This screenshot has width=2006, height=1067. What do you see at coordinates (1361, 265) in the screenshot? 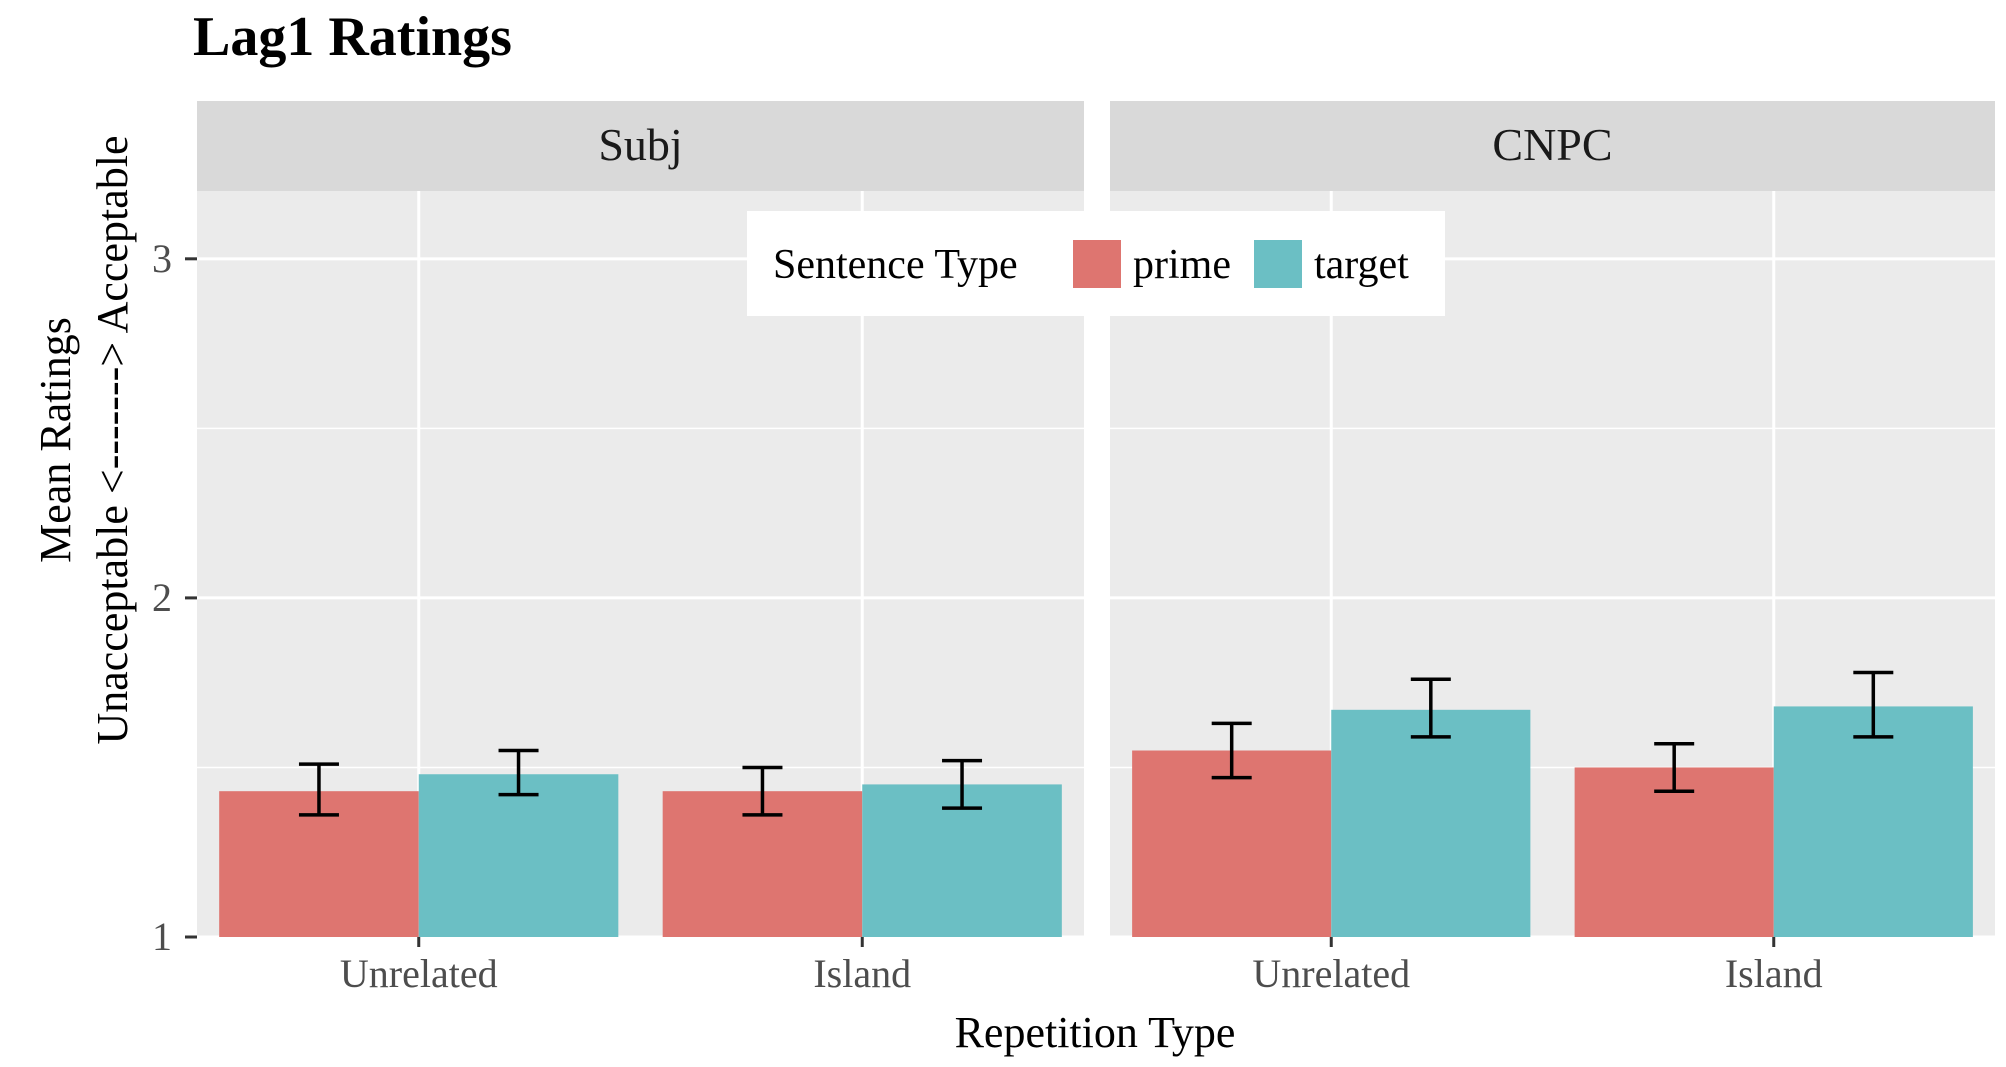
I see `legend-label-target: target` at bounding box center [1361, 265].